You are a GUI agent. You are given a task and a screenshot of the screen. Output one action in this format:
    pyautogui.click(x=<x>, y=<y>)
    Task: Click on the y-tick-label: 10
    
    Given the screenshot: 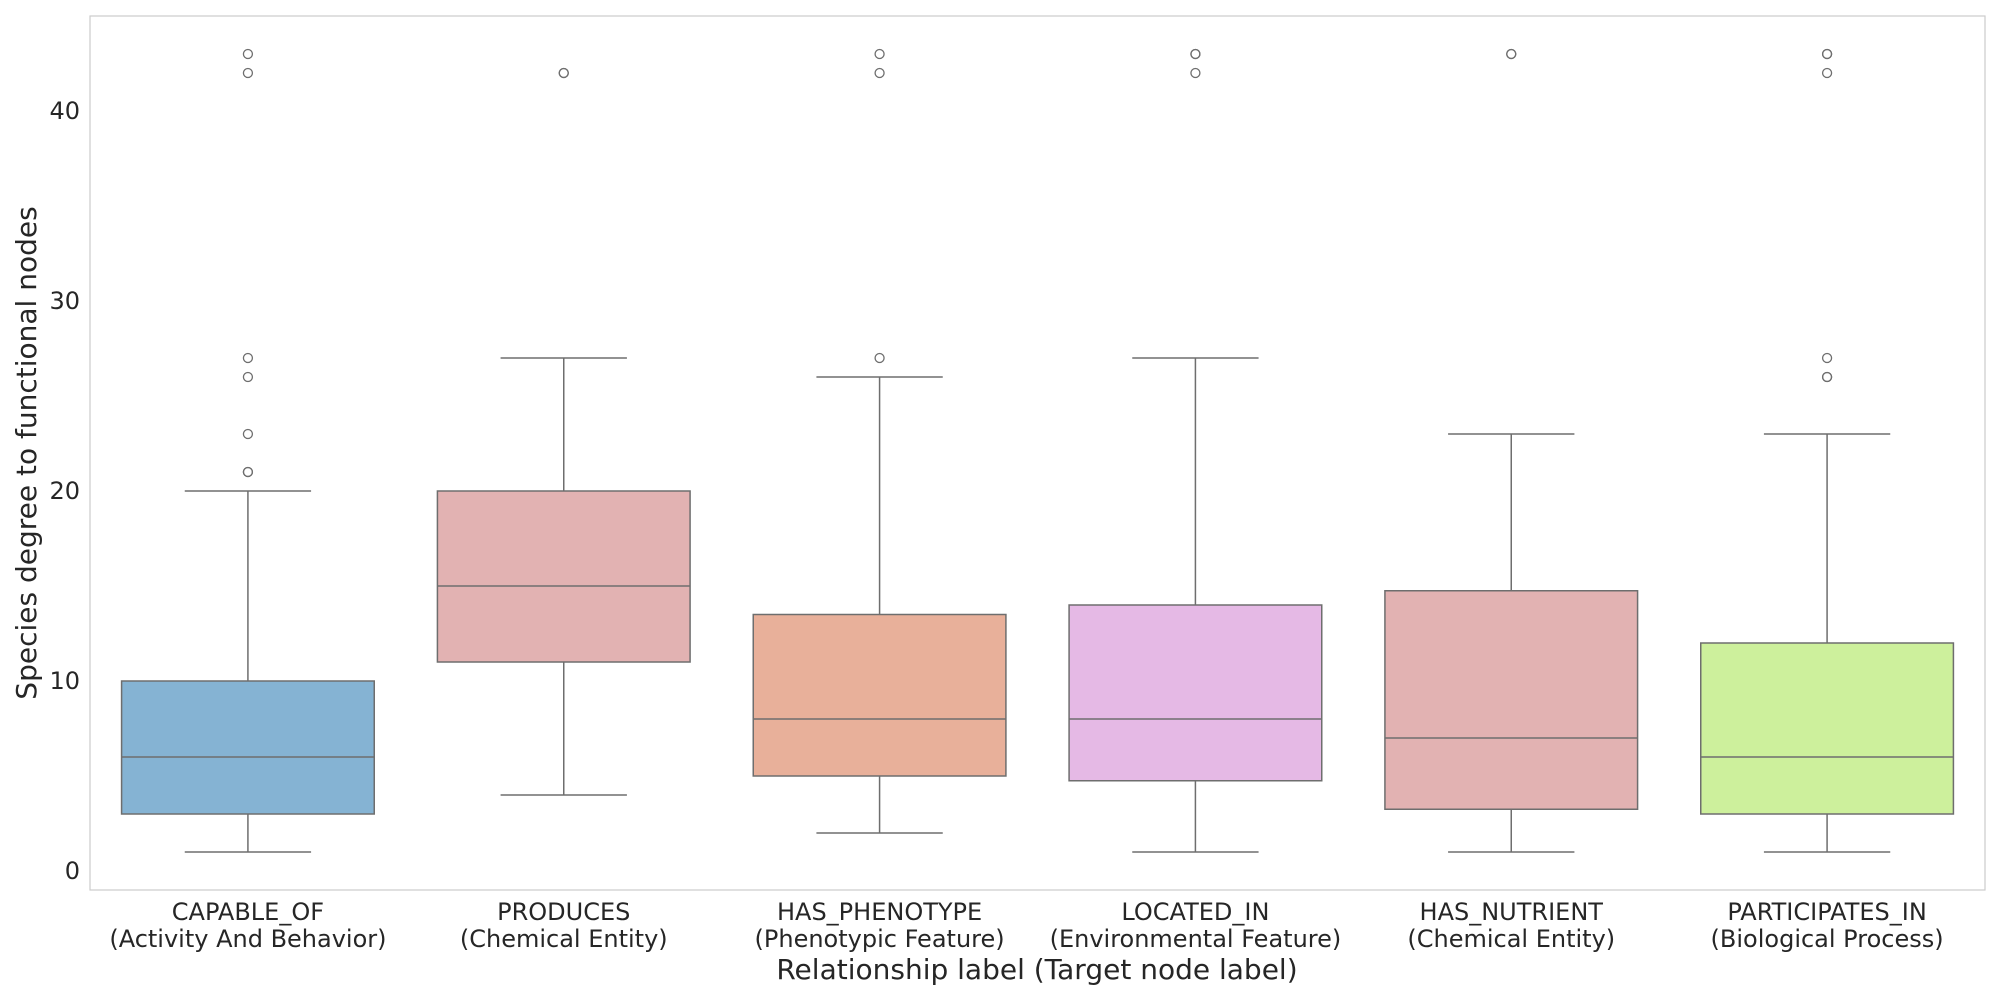 What is the action you would take?
    pyautogui.click(x=64, y=681)
    